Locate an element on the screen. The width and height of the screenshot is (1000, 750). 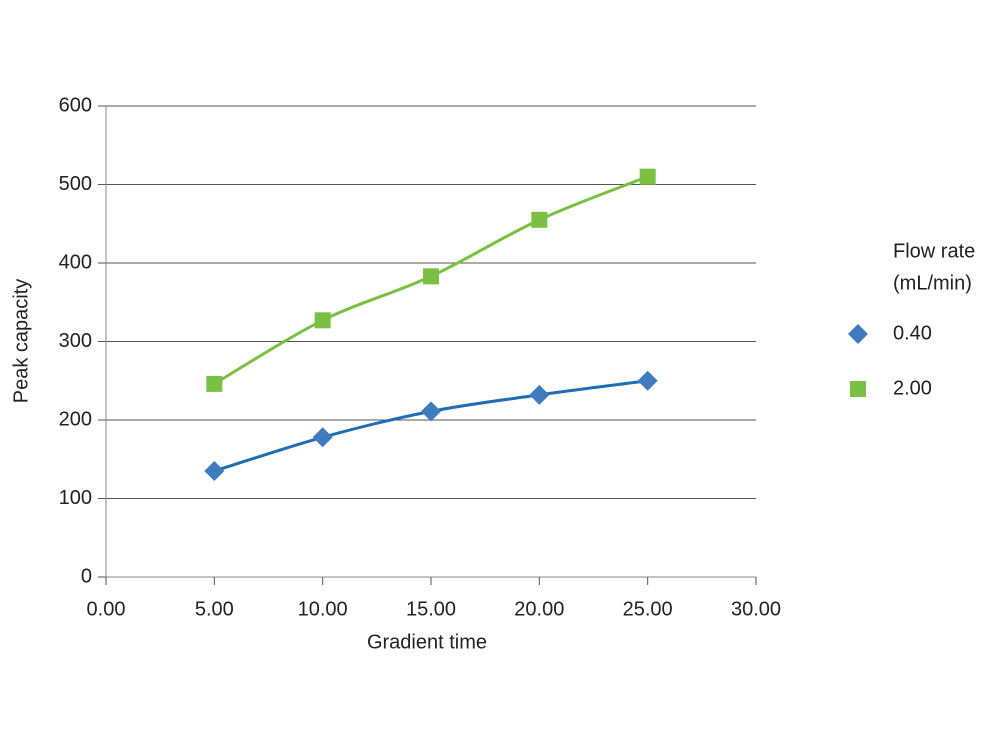
x-tick-label: 10.00 is located at coordinates (323, 609).